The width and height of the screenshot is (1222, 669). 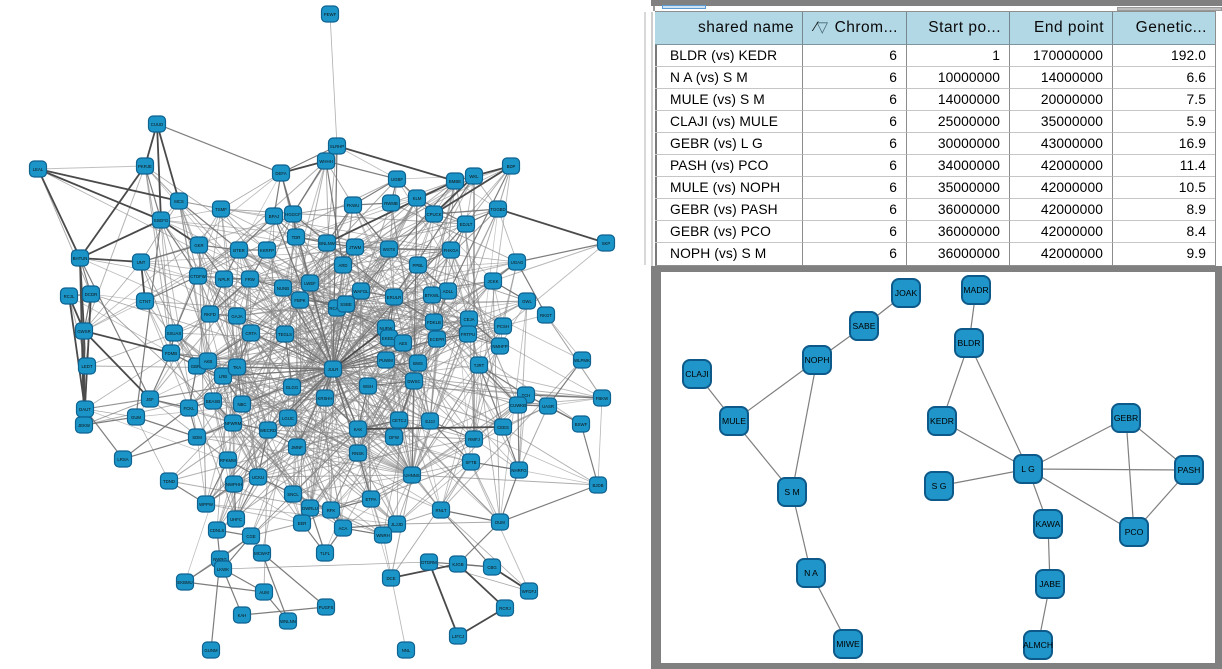 I want to click on svg-text: DUM, so click(x=500, y=522).